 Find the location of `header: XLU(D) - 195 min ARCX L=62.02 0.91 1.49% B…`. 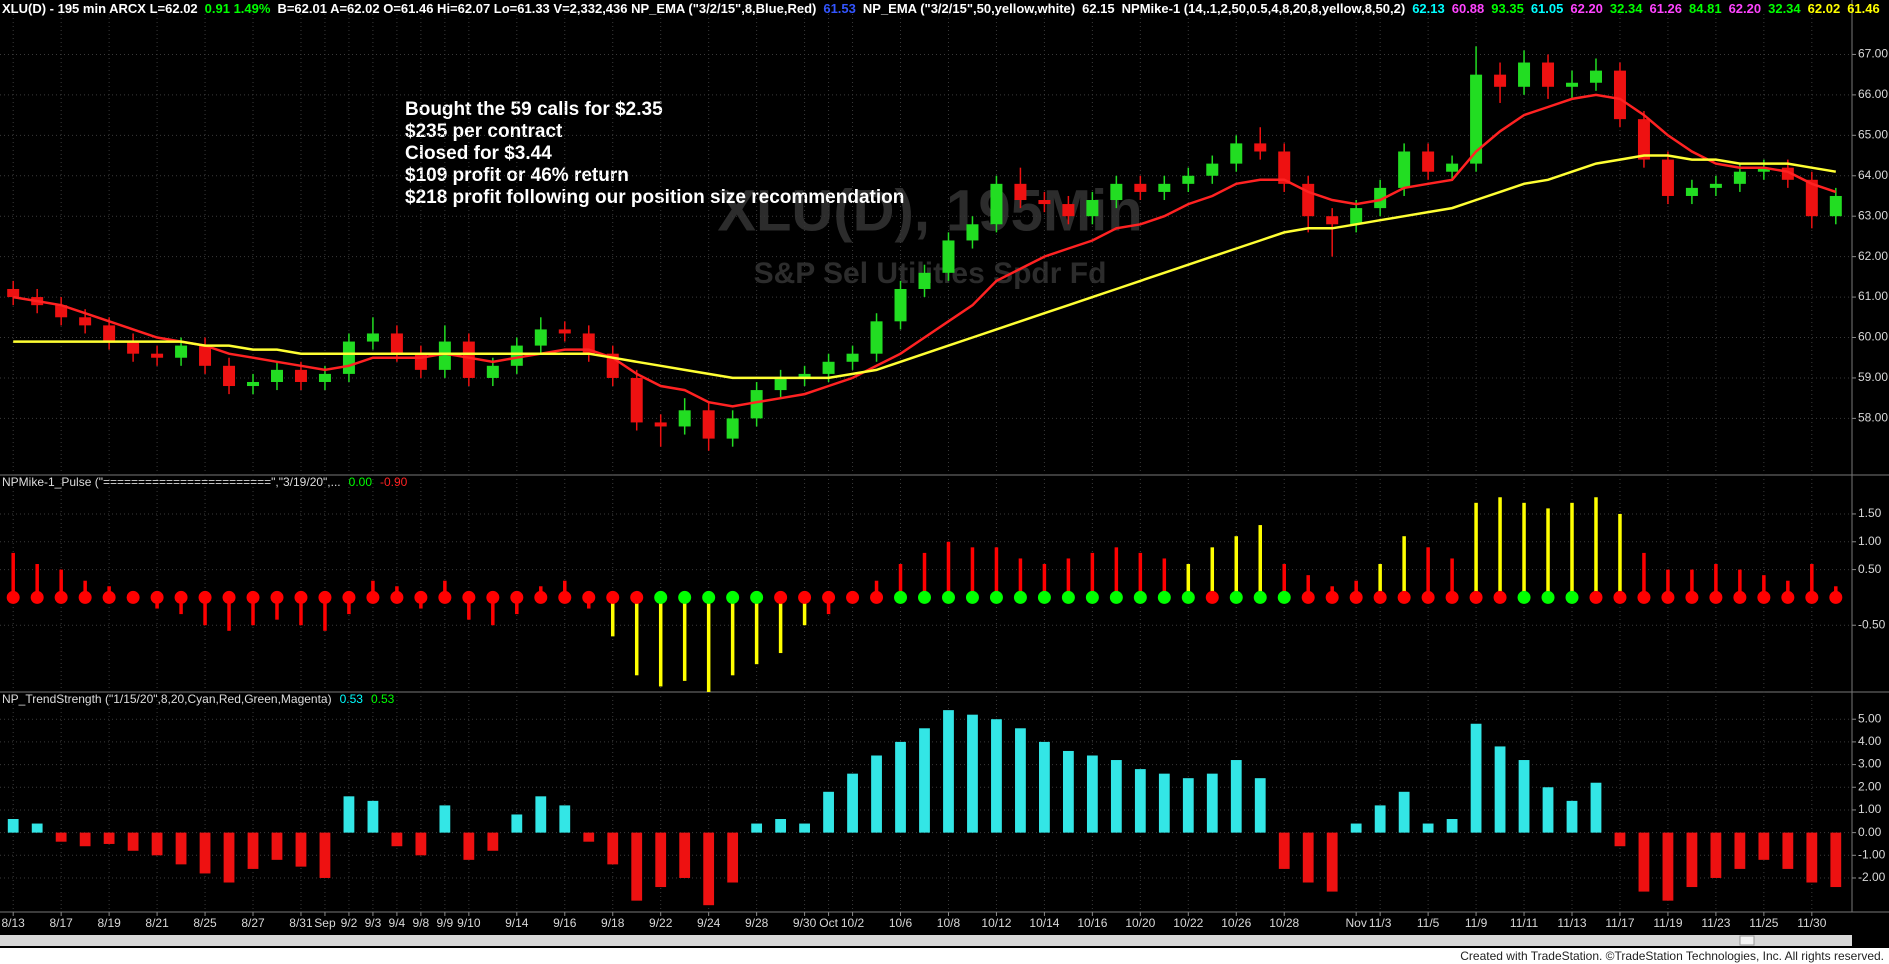

header: XLU(D) - 195 min ARCX L=62.02 0.91 1.49% B… is located at coordinates (941, 8).